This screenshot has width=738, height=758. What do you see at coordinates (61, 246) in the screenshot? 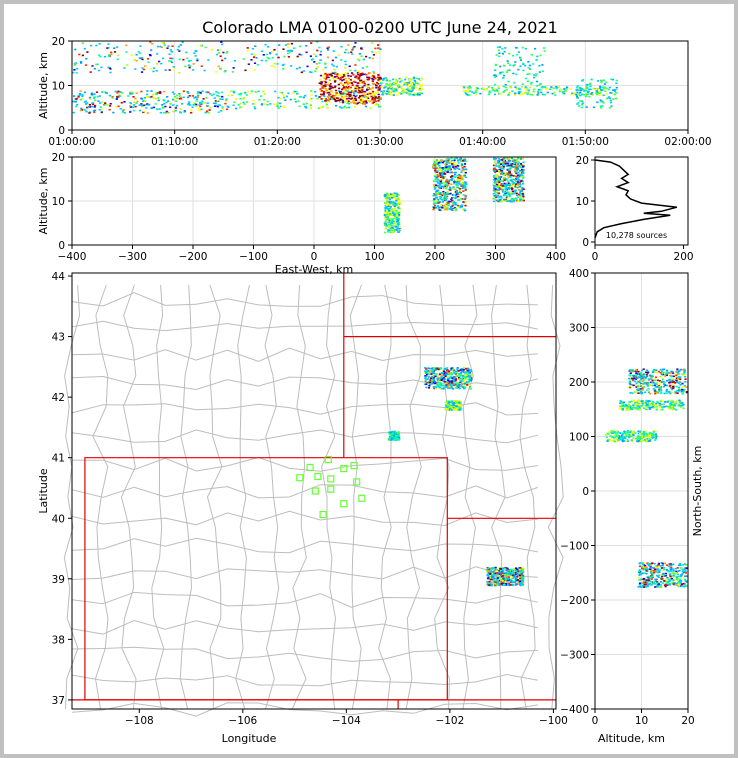
I see `y-tick-label: 0` at bounding box center [61, 246].